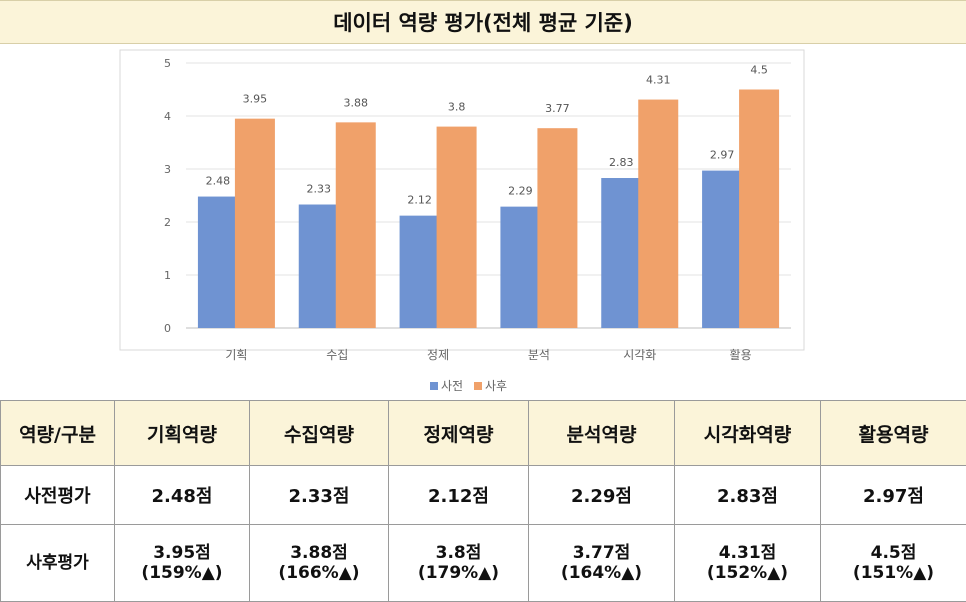  Describe the element at coordinates (893, 495) in the screenshot. I see `pre-value-cell: 2.97점` at that location.